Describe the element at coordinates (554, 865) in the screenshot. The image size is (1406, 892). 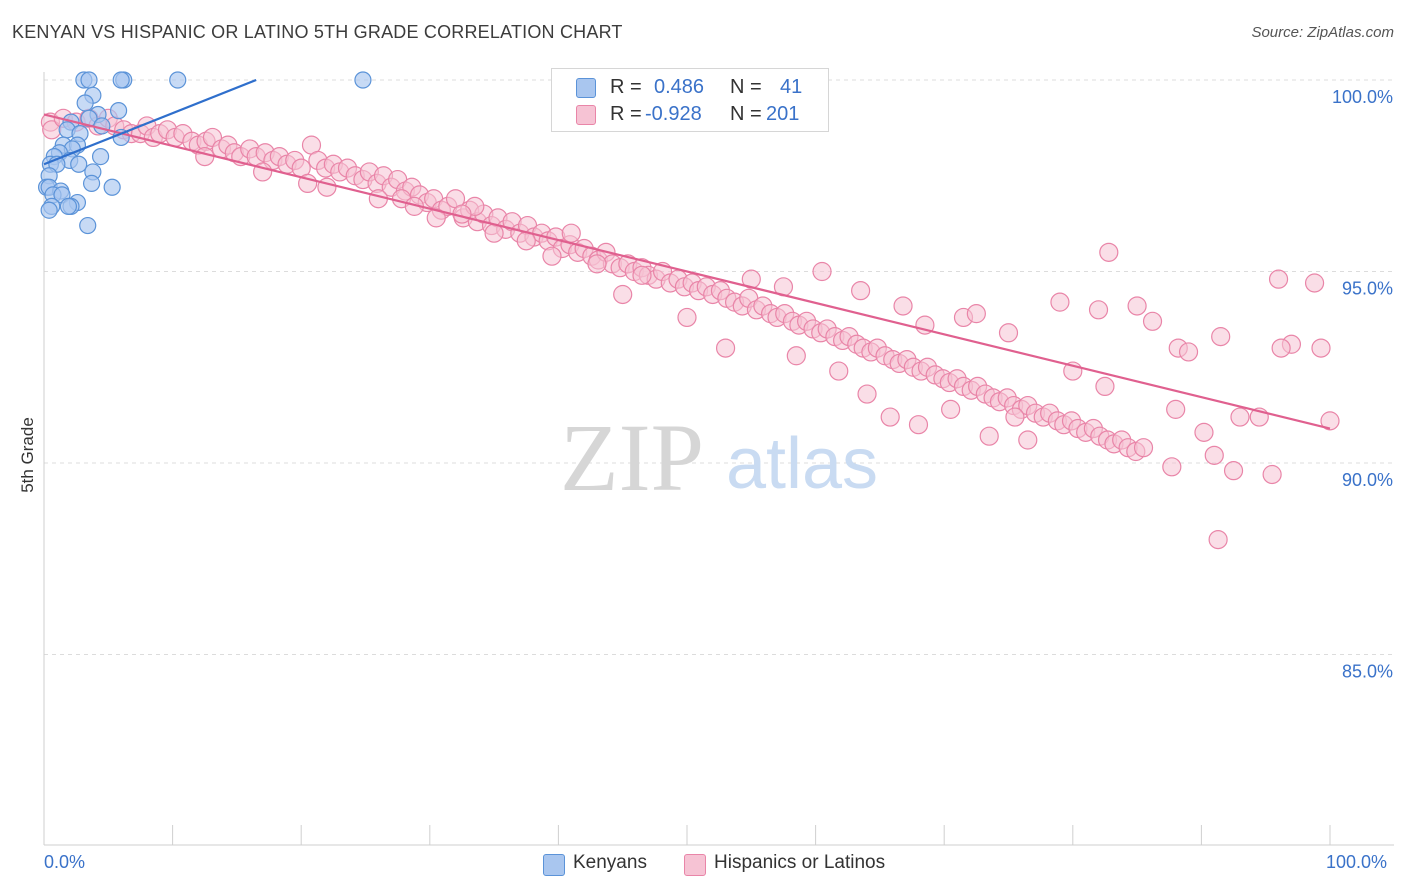
I see `kenyans-legend-swatch` at that location.